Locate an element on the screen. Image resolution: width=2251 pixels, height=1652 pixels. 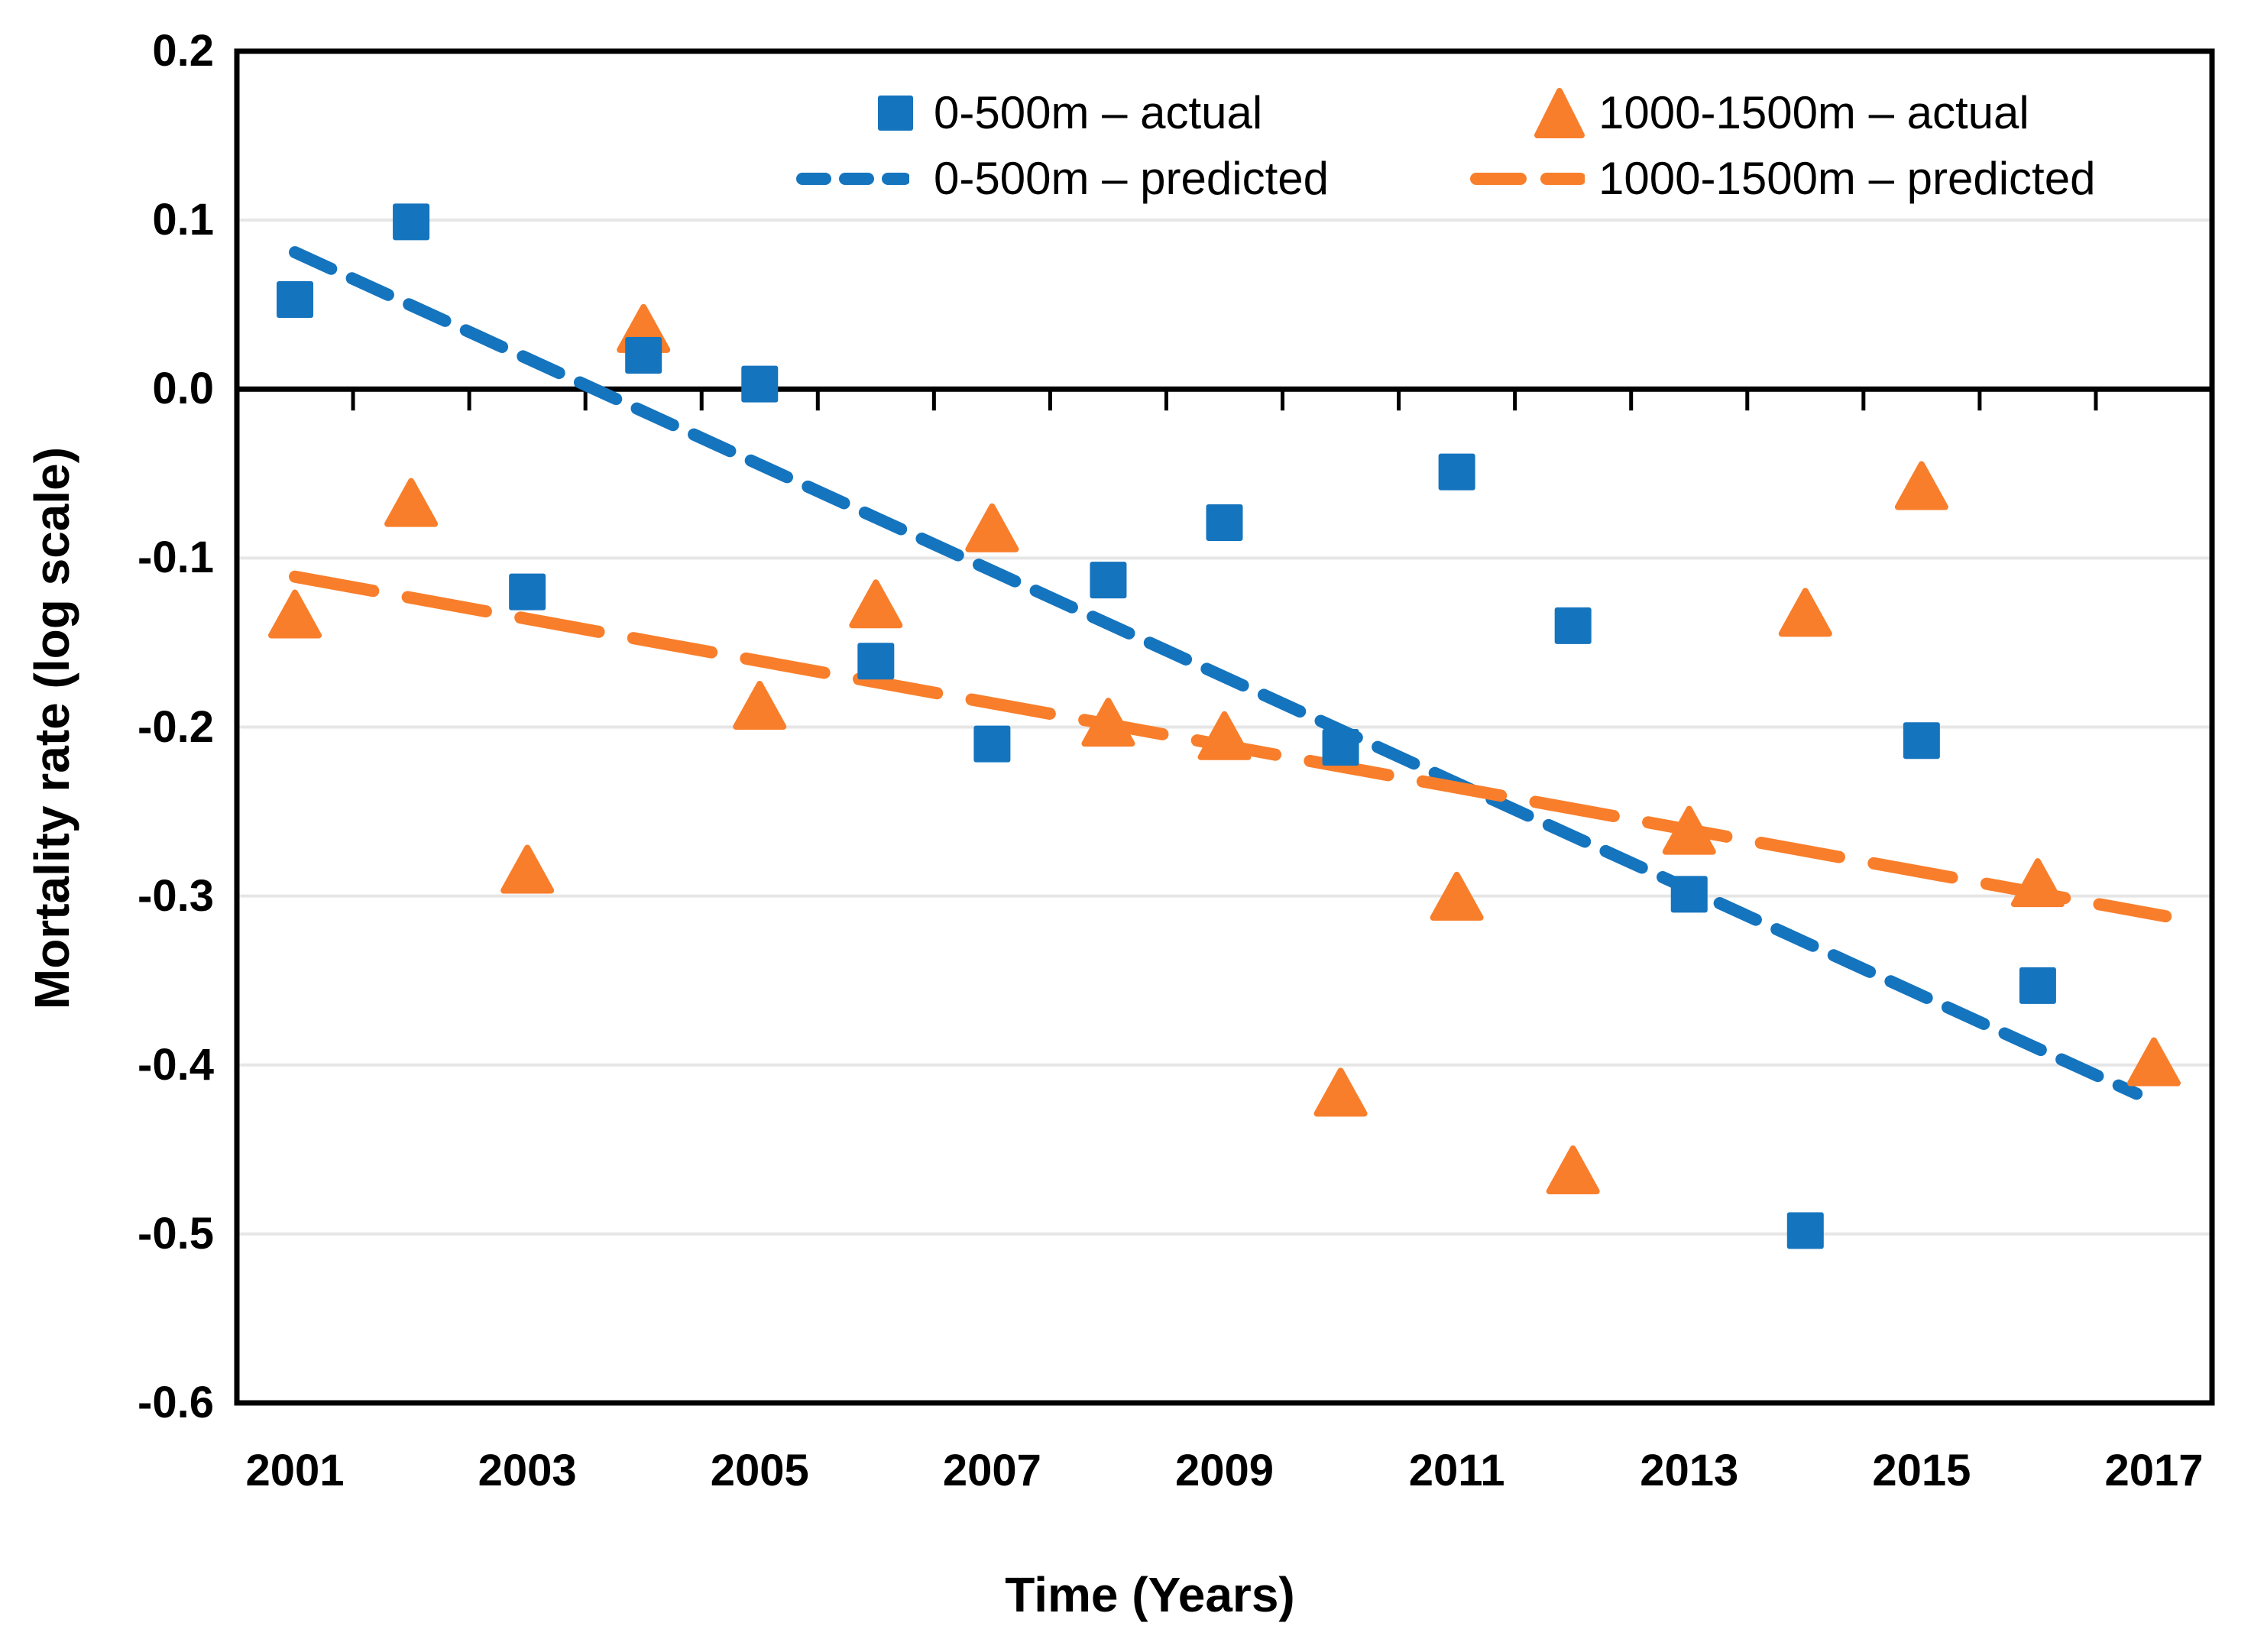
x-tick-label: 2011 is located at coordinates (1456, 1470).